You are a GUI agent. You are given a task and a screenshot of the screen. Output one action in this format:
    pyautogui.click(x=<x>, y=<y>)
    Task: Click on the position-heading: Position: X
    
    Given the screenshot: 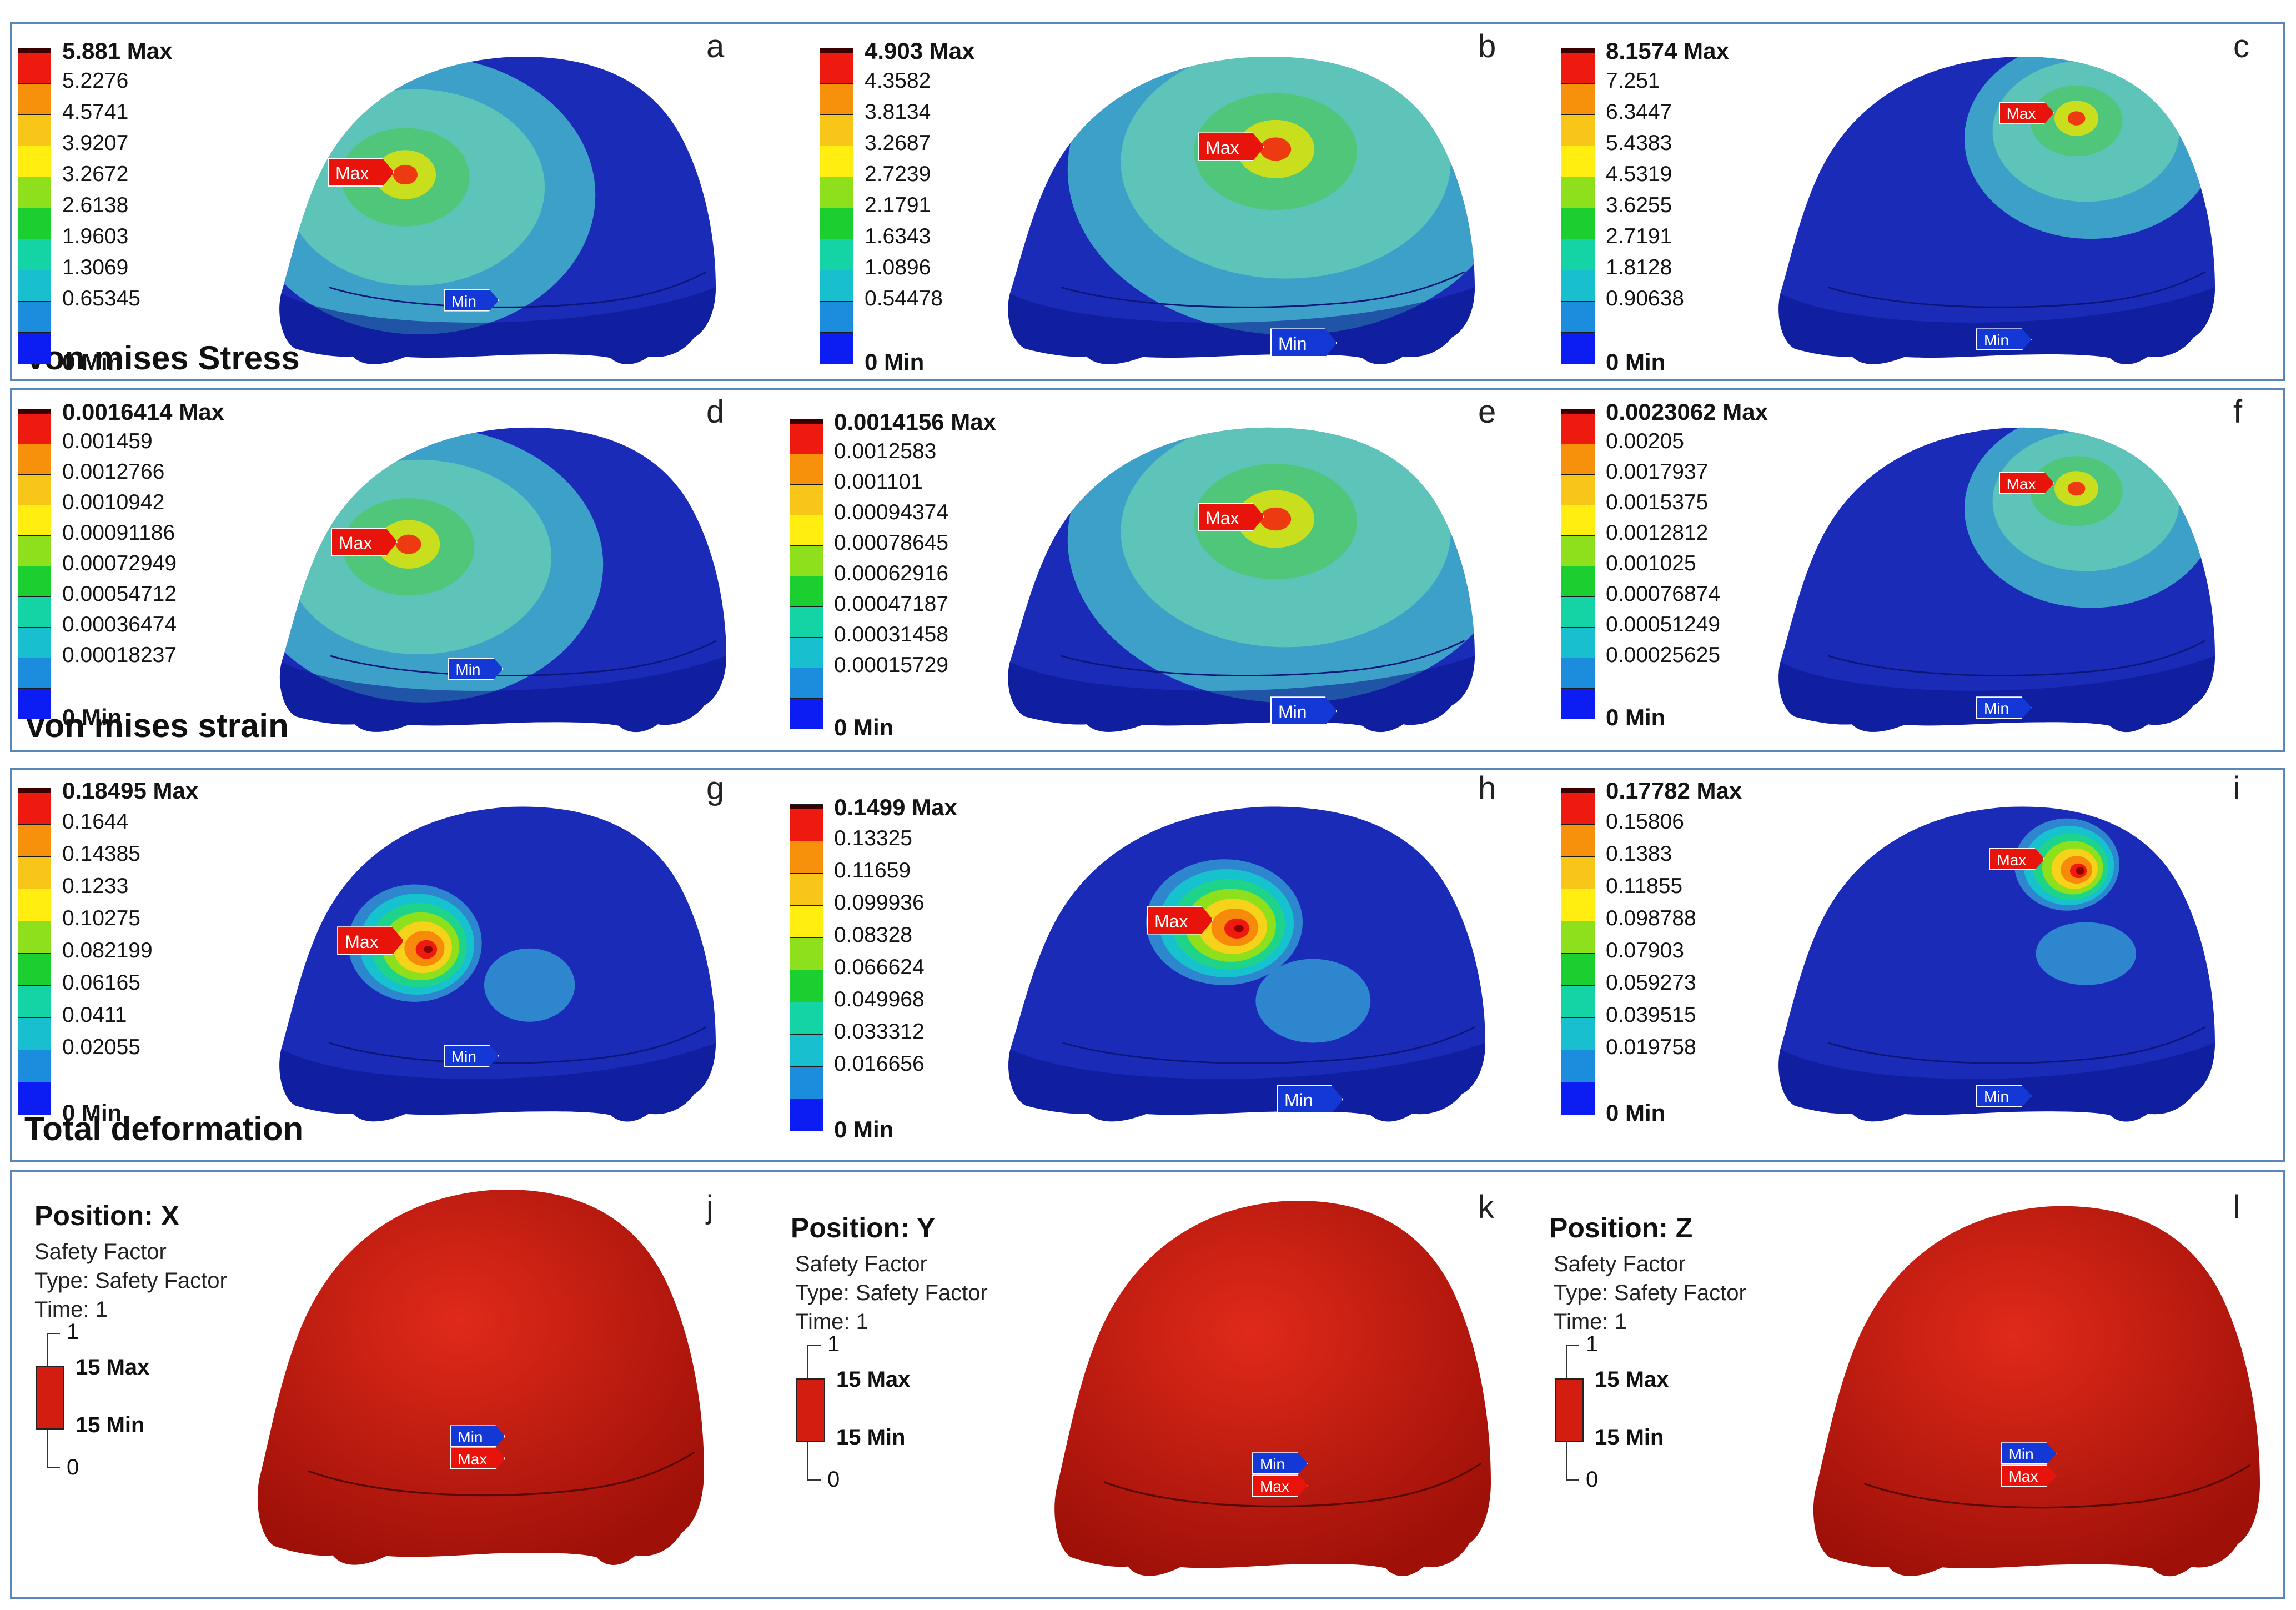 What is the action you would take?
    pyautogui.click(x=107, y=1215)
    